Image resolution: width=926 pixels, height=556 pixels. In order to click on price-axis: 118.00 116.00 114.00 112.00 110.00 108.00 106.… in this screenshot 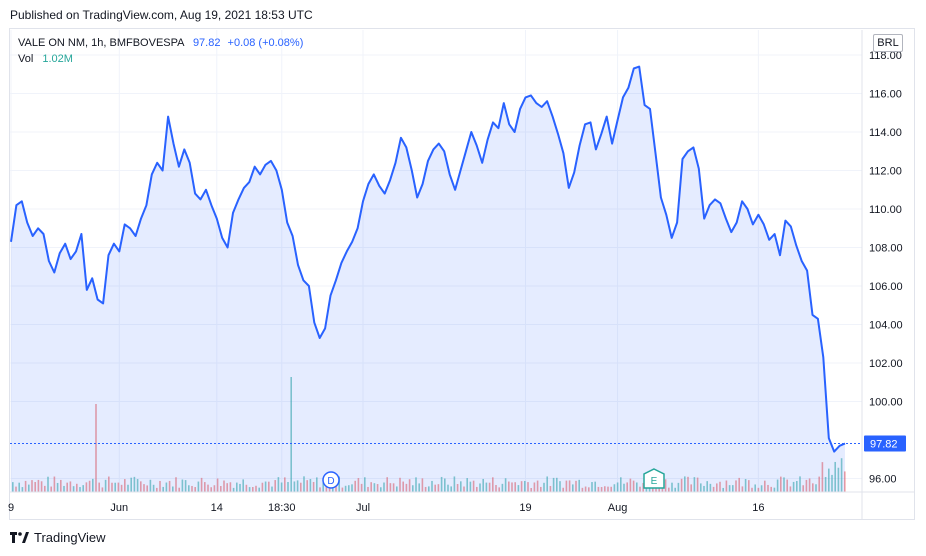, I will do `click(882, 275)`.